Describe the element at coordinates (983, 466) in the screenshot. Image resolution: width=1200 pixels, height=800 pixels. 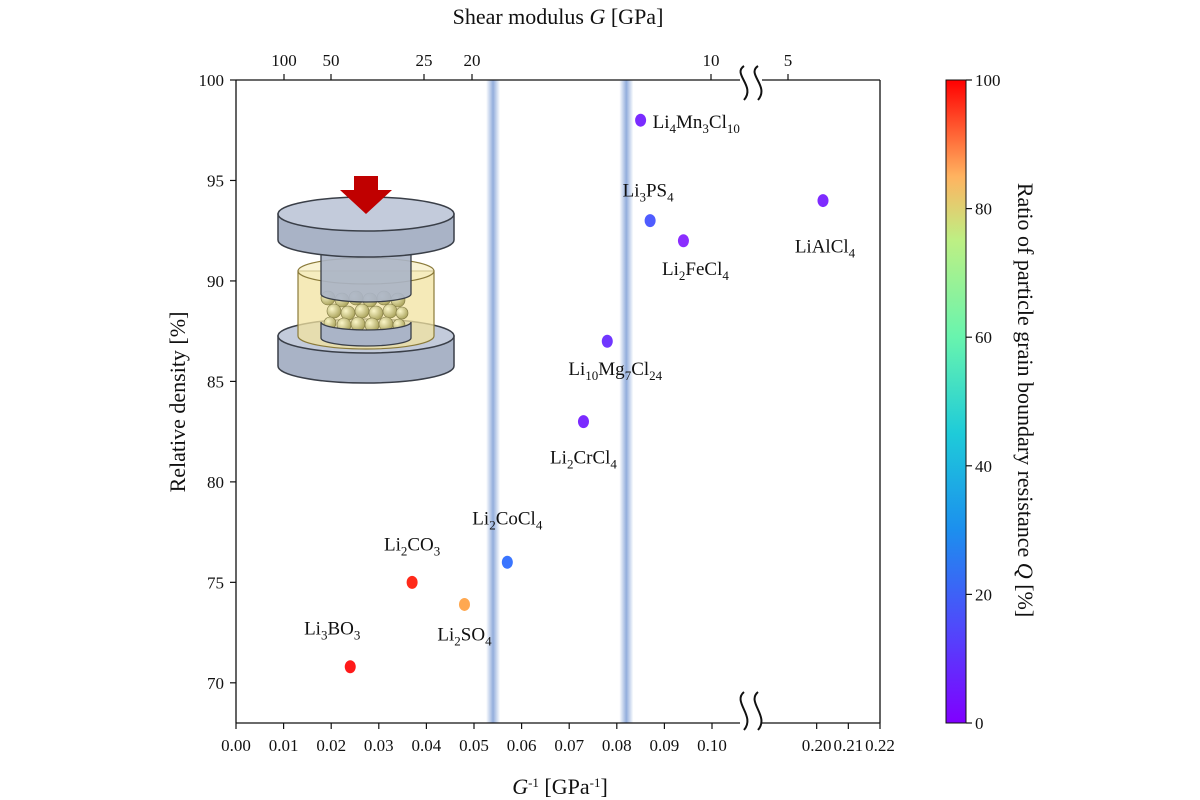
I see `colorbar-tick-label: 40` at that location.